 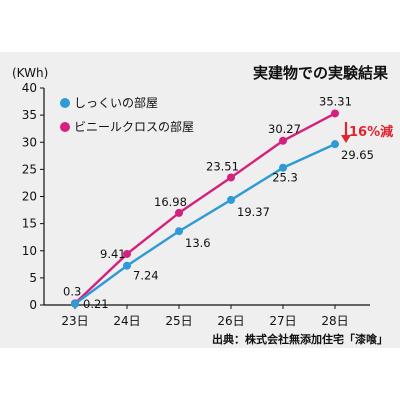 What do you see at coordinates (222, 166) in the screenshot?
I see `data-label-vinyl: 23.51` at bounding box center [222, 166].